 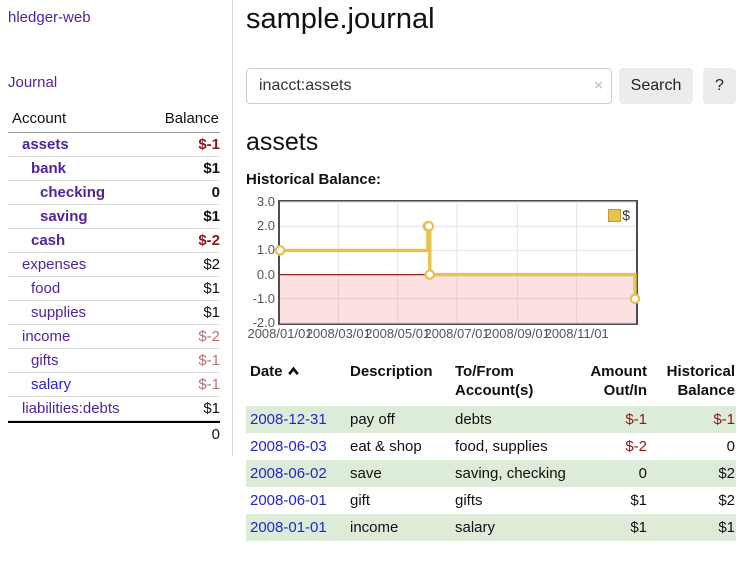 I want to click on x-axis-label: 2008/09/01, so click(x=517, y=333).